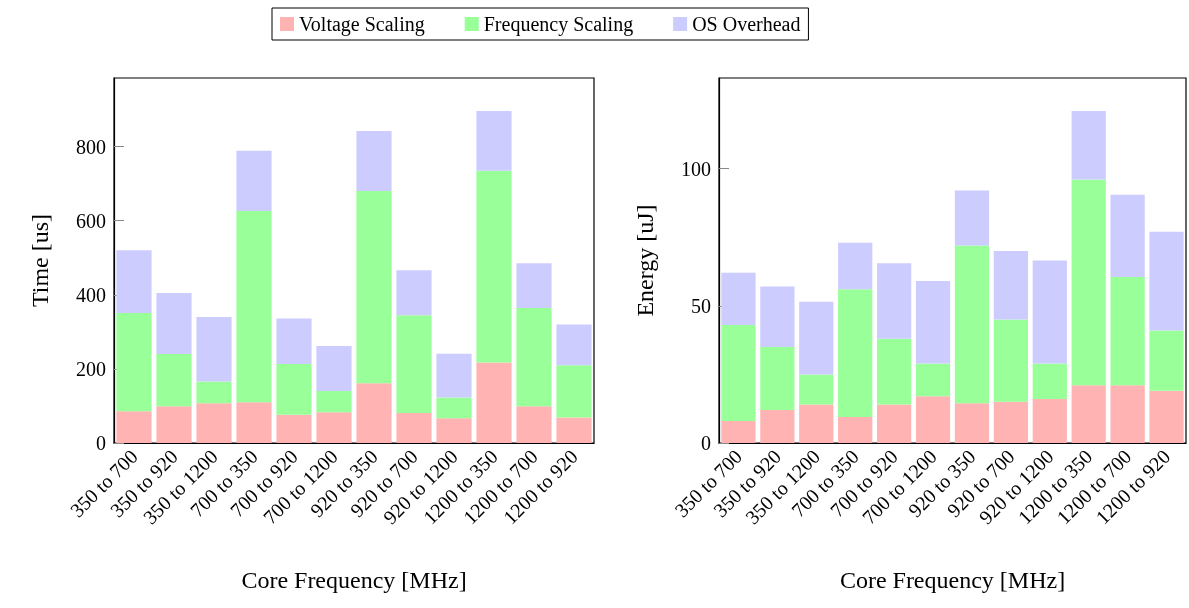 The height and width of the screenshot is (608, 1189). What do you see at coordinates (91, 146) in the screenshot?
I see `y-tick-label: 800` at bounding box center [91, 146].